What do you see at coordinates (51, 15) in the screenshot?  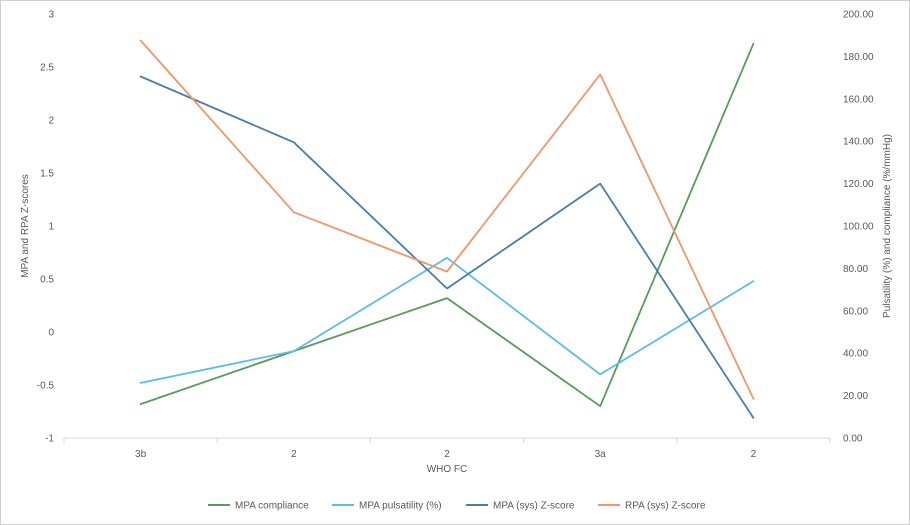 I see `y-left-tick-label: 3` at bounding box center [51, 15].